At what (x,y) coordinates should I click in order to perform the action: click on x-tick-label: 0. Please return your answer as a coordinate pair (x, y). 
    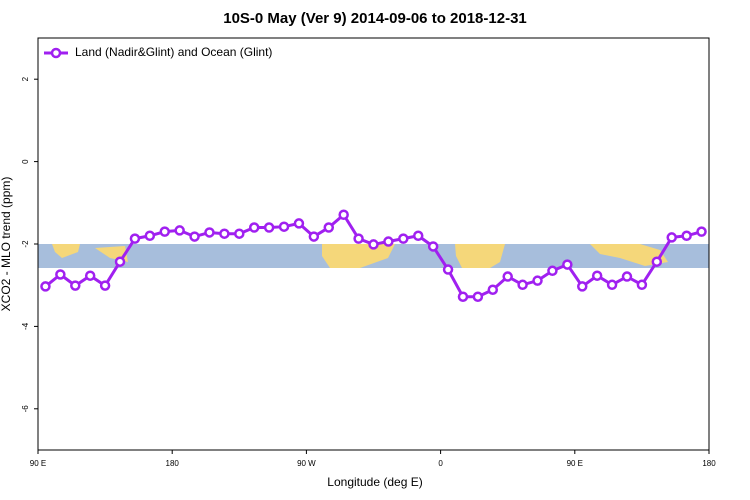
    Looking at the image, I should click on (440, 463).